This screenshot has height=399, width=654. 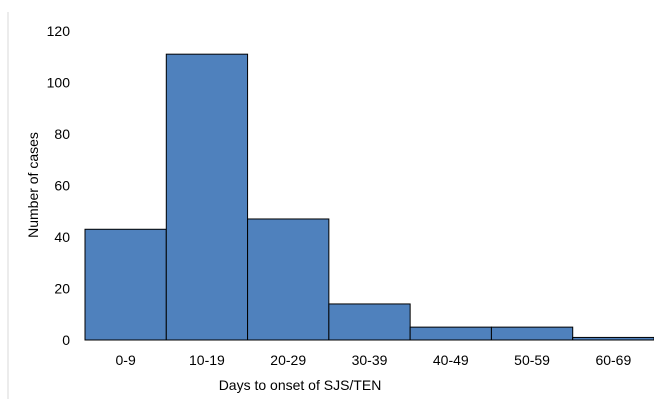 What do you see at coordinates (370, 360) in the screenshot?
I see `x-tick-label: 30-39` at bounding box center [370, 360].